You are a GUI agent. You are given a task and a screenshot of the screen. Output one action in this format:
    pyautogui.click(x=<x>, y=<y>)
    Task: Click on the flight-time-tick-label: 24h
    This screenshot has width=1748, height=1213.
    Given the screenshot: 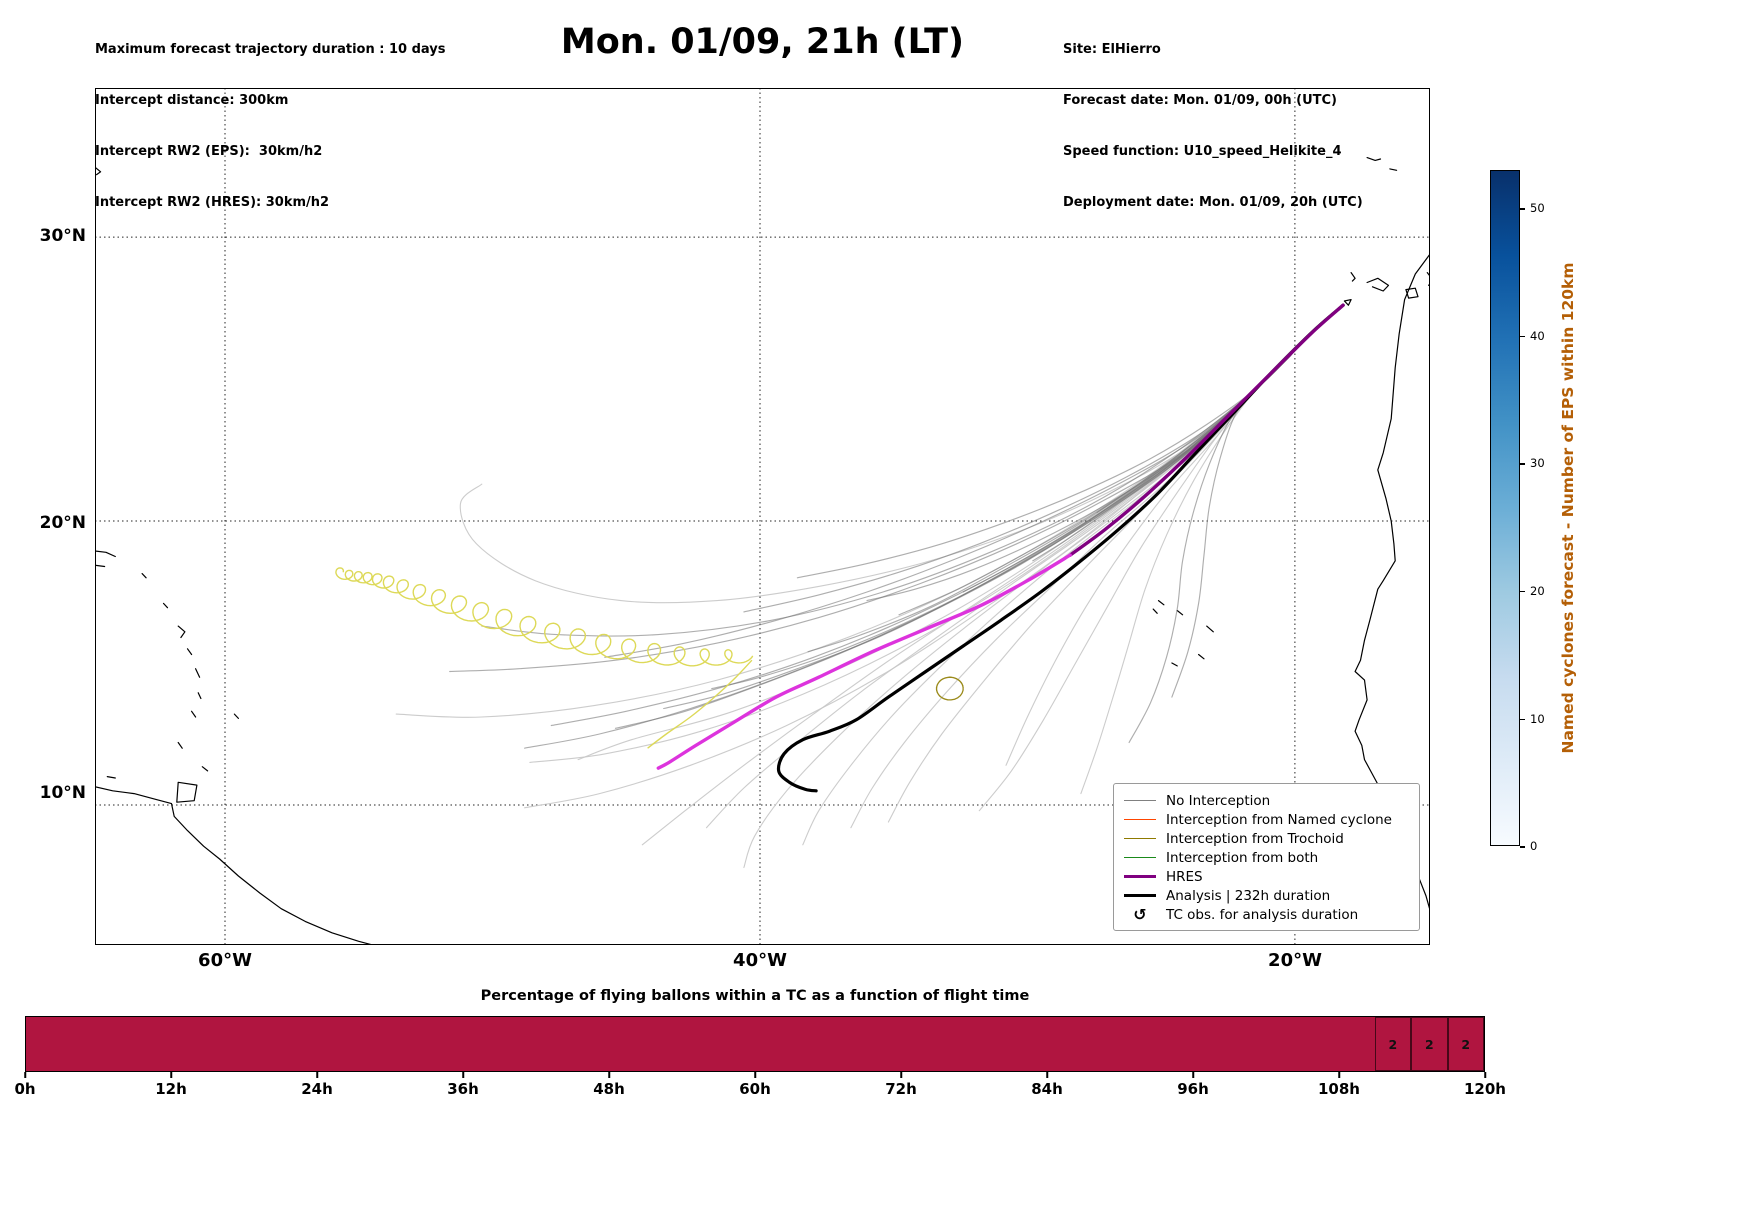 What is the action you would take?
    pyautogui.click(x=317, y=1089)
    